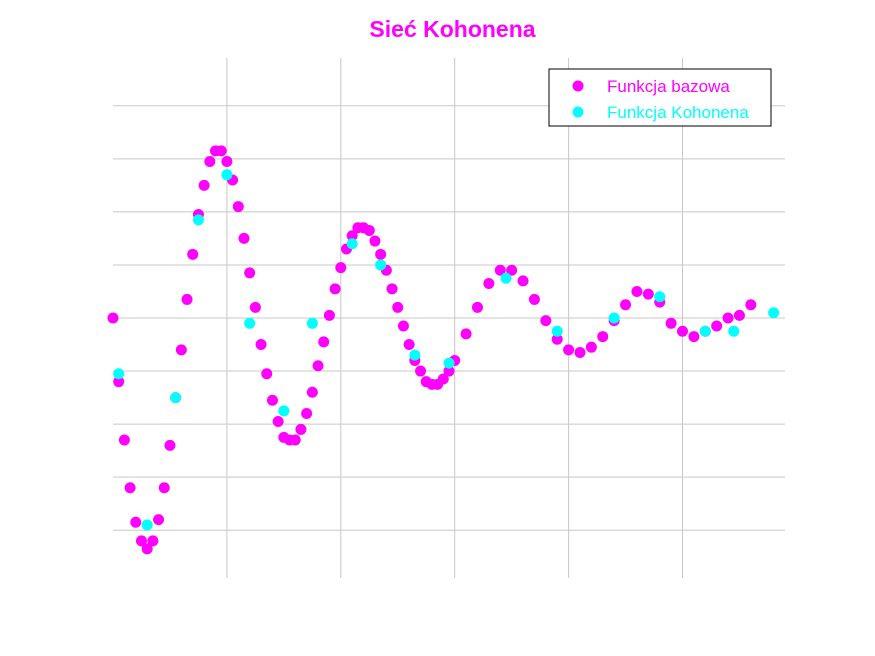  I want to click on legend-label: Funkcja Kohonena, so click(678, 112).